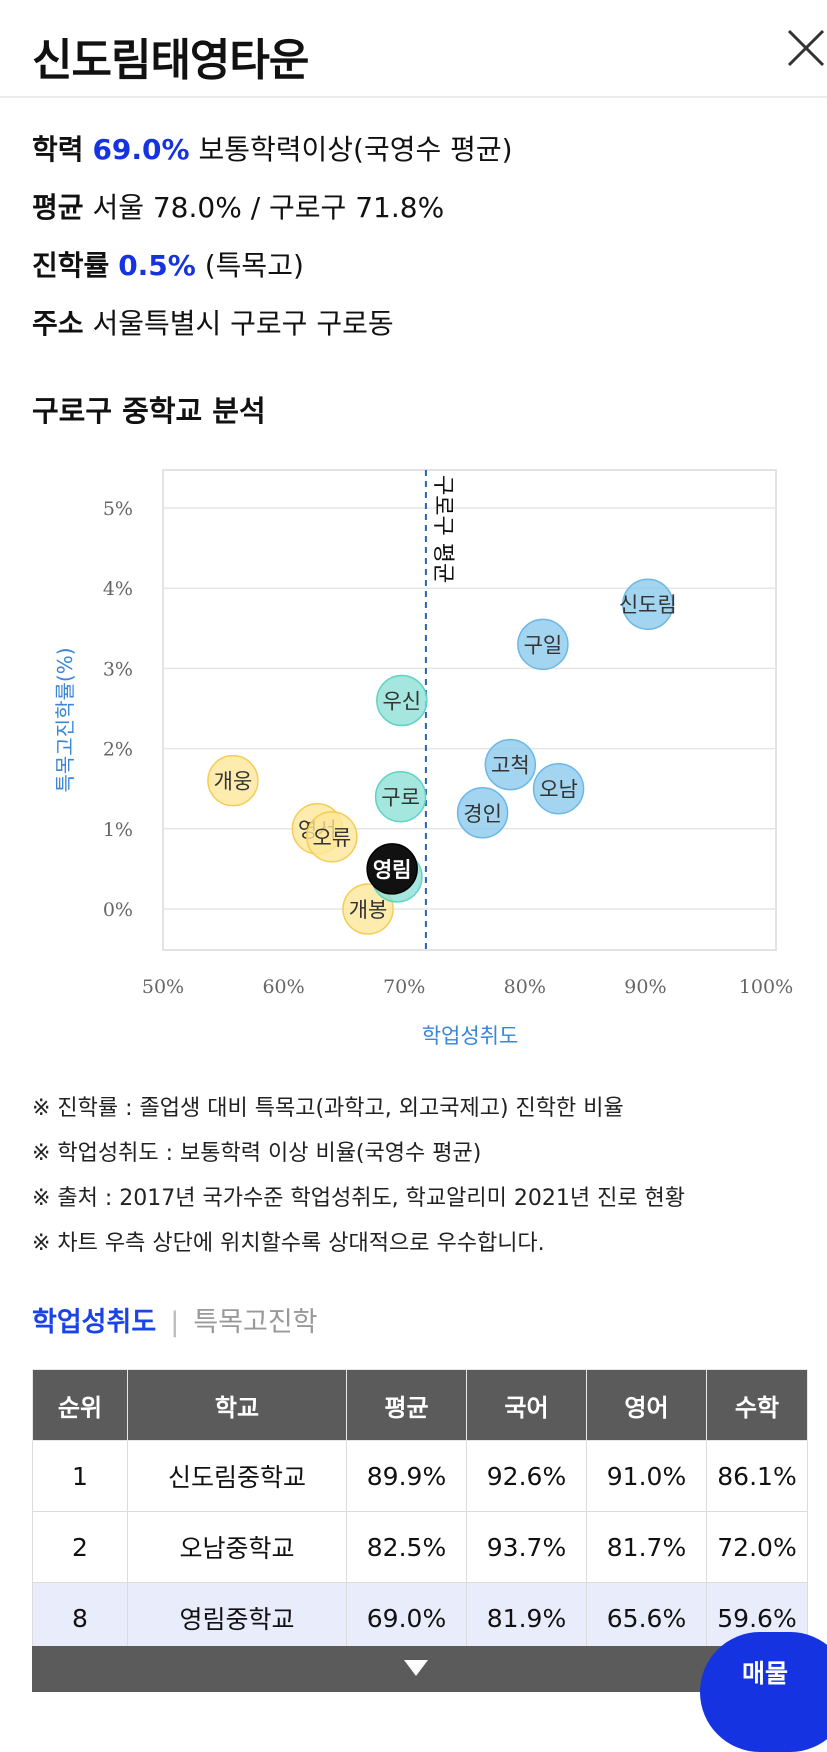  Describe the element at coordinates (283, 987) in the screenshot. I see `x-tick-label: 60%` at that location.